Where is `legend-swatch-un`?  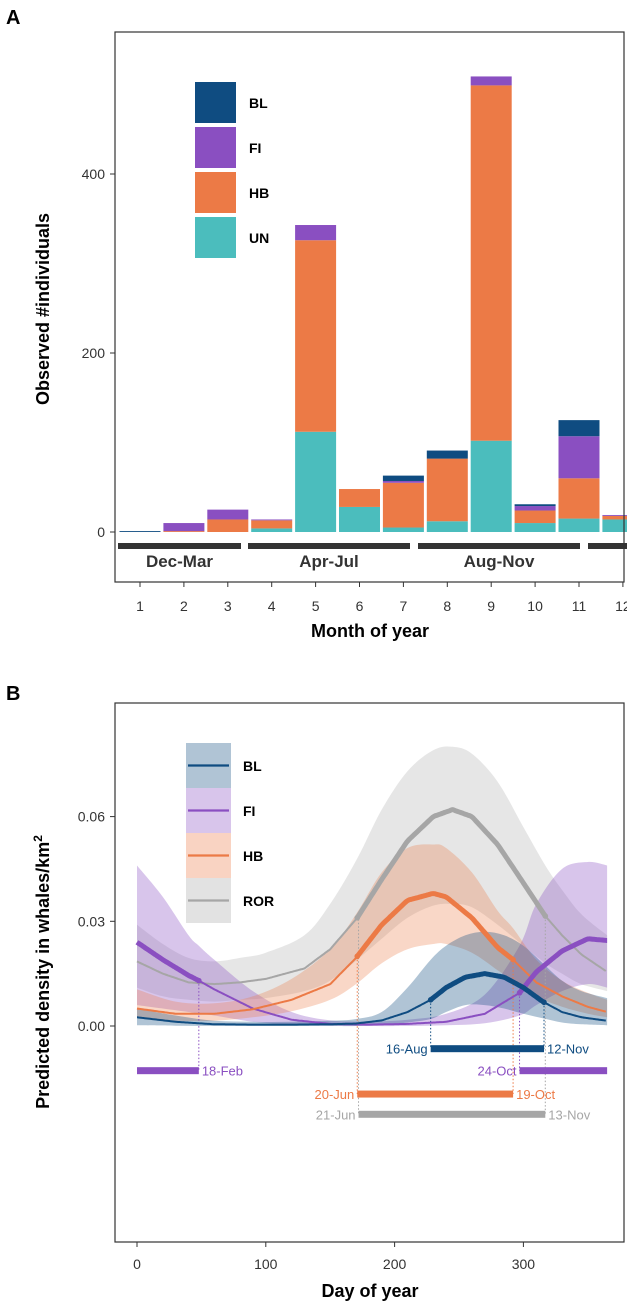
legend-swatch-un is located at coordinates (215, 237).